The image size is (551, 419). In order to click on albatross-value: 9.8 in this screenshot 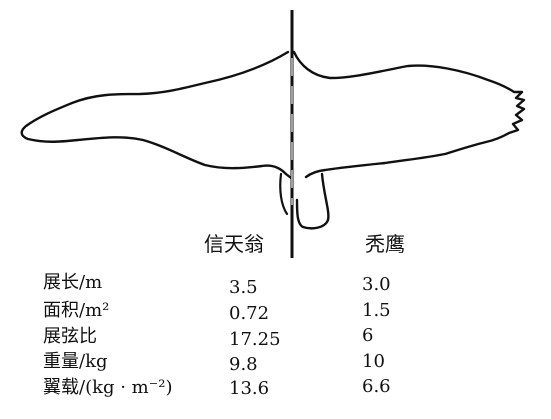, I will do `click(243, 364)`.